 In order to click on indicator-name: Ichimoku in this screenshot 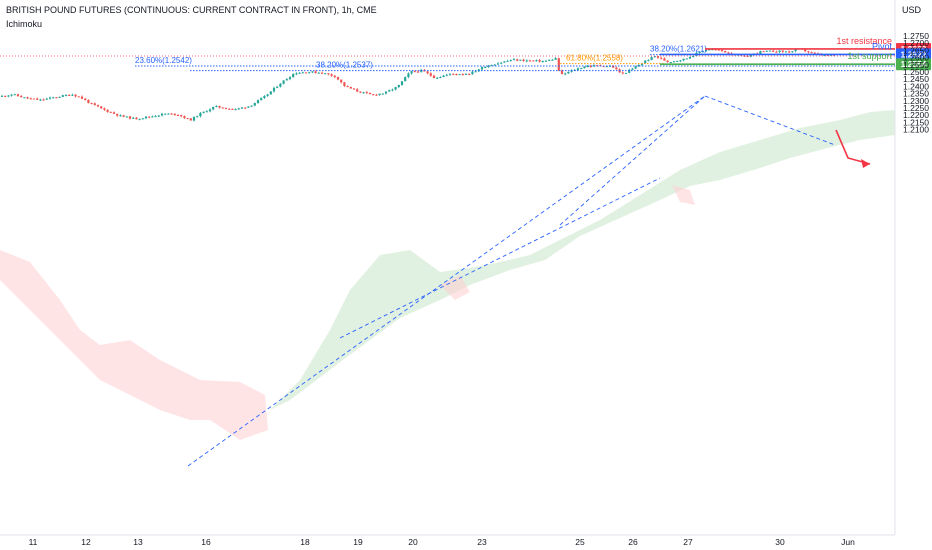, I will do `click(24, 24)`.